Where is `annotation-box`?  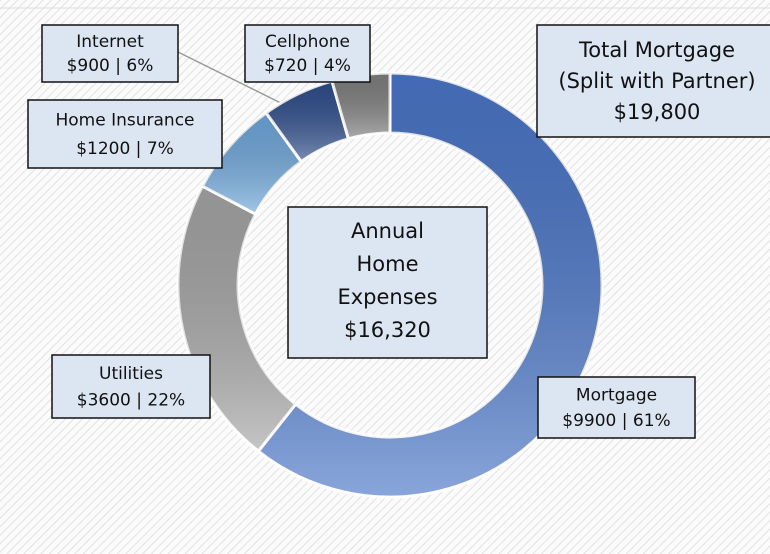 annotation-box is located at coordinates (653, 81).